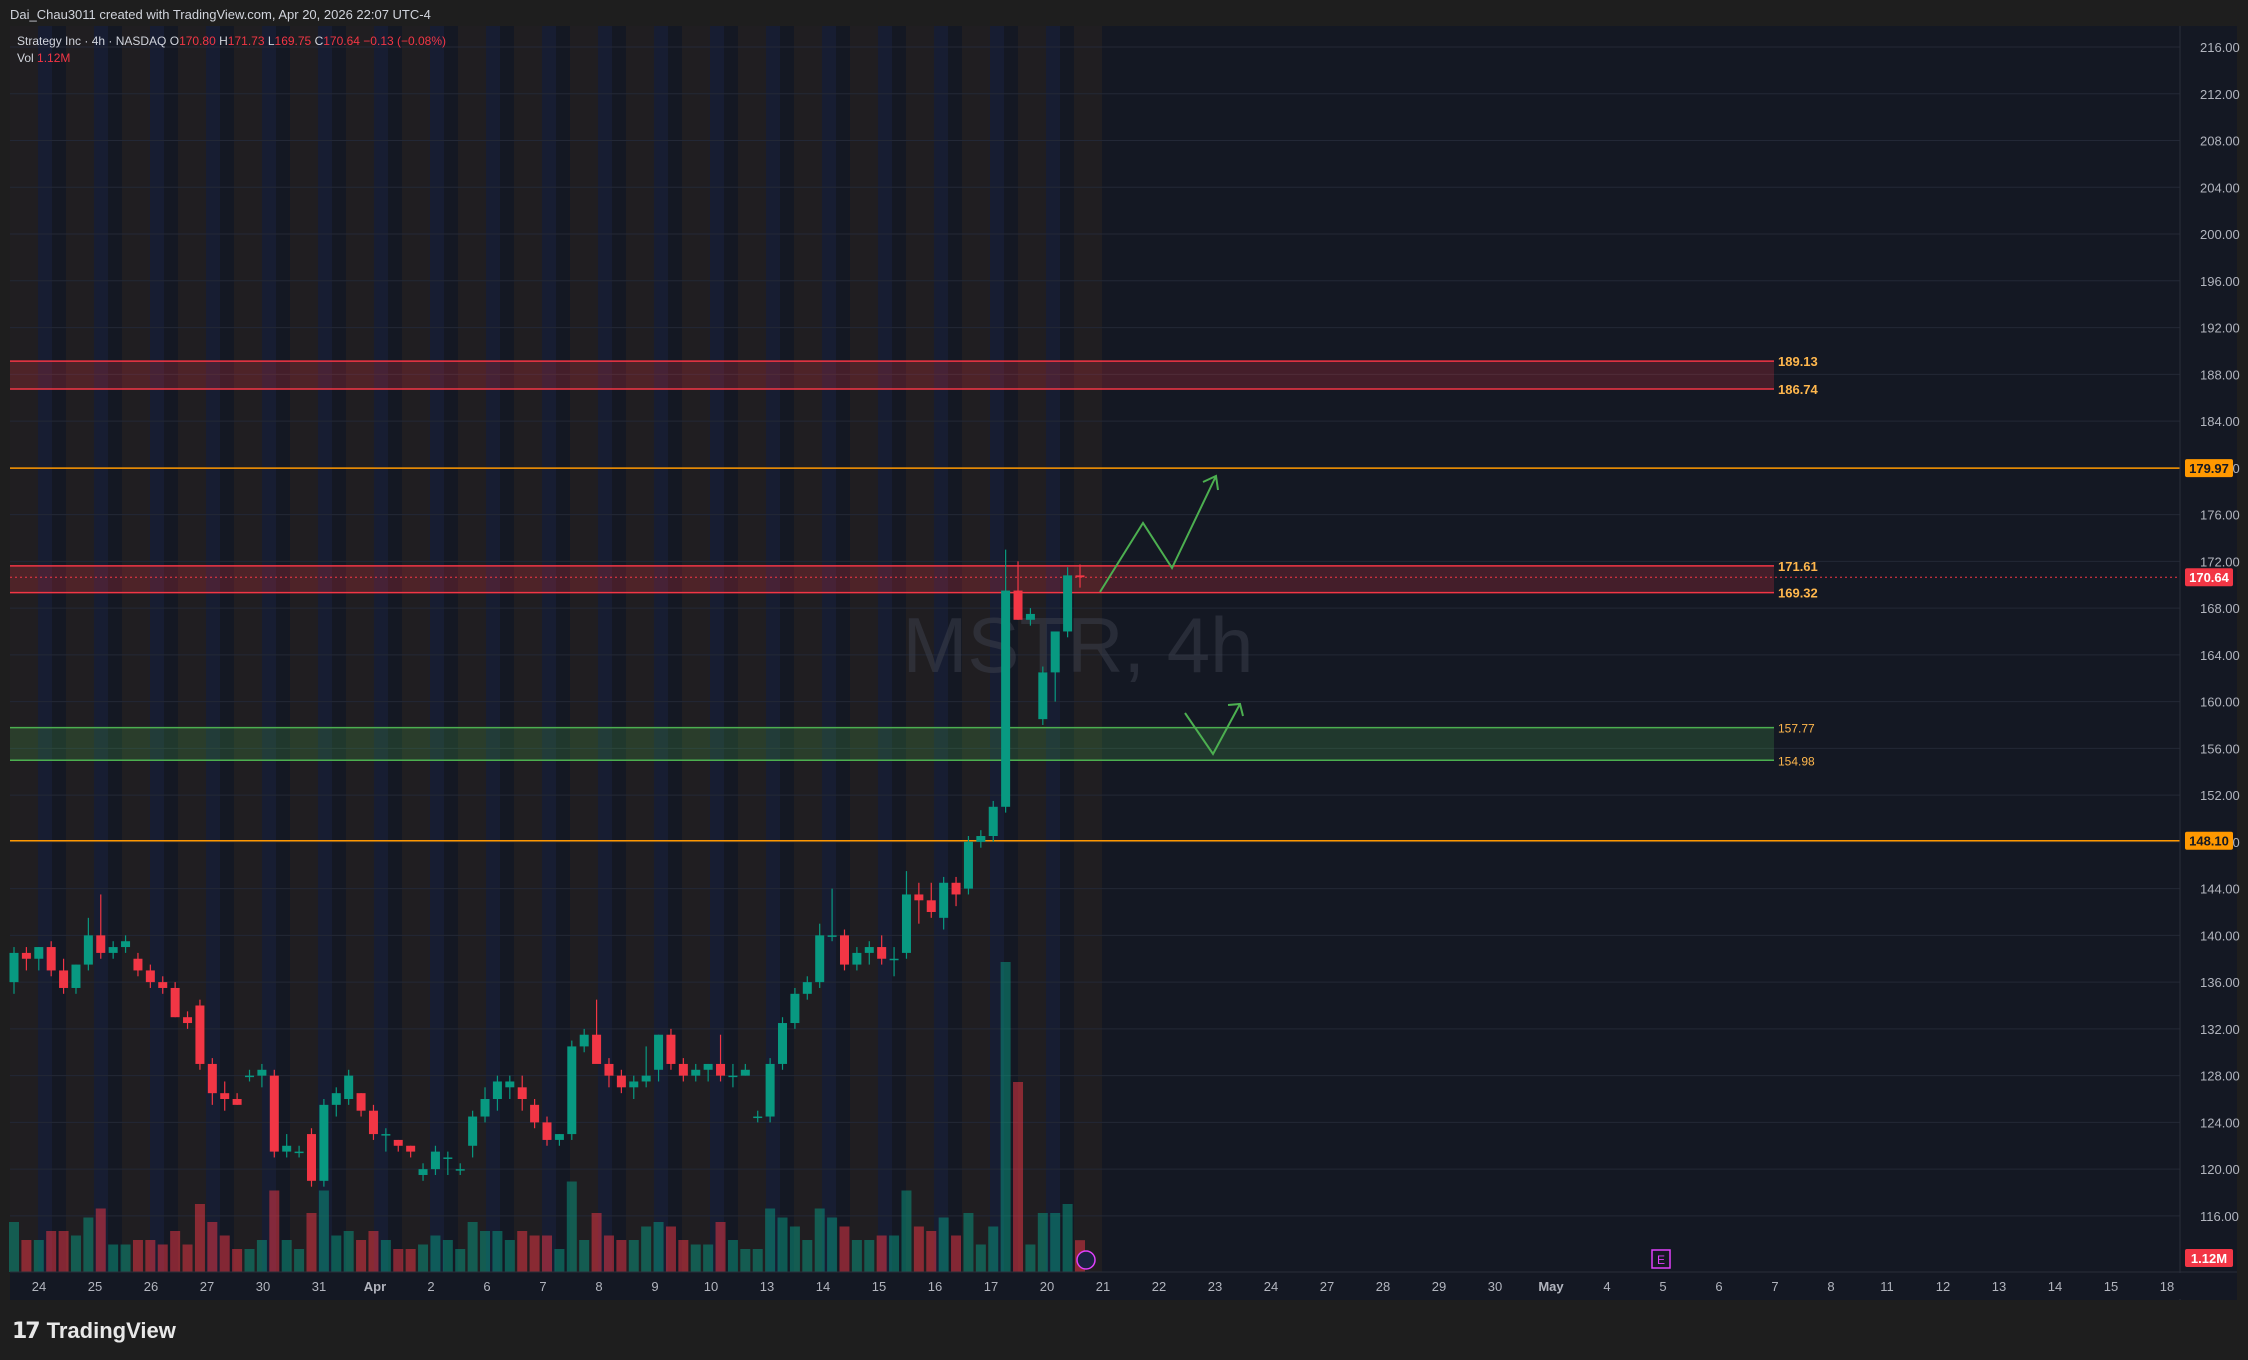  I want to click on time-tick-label: 7, so click(1774, 1286).